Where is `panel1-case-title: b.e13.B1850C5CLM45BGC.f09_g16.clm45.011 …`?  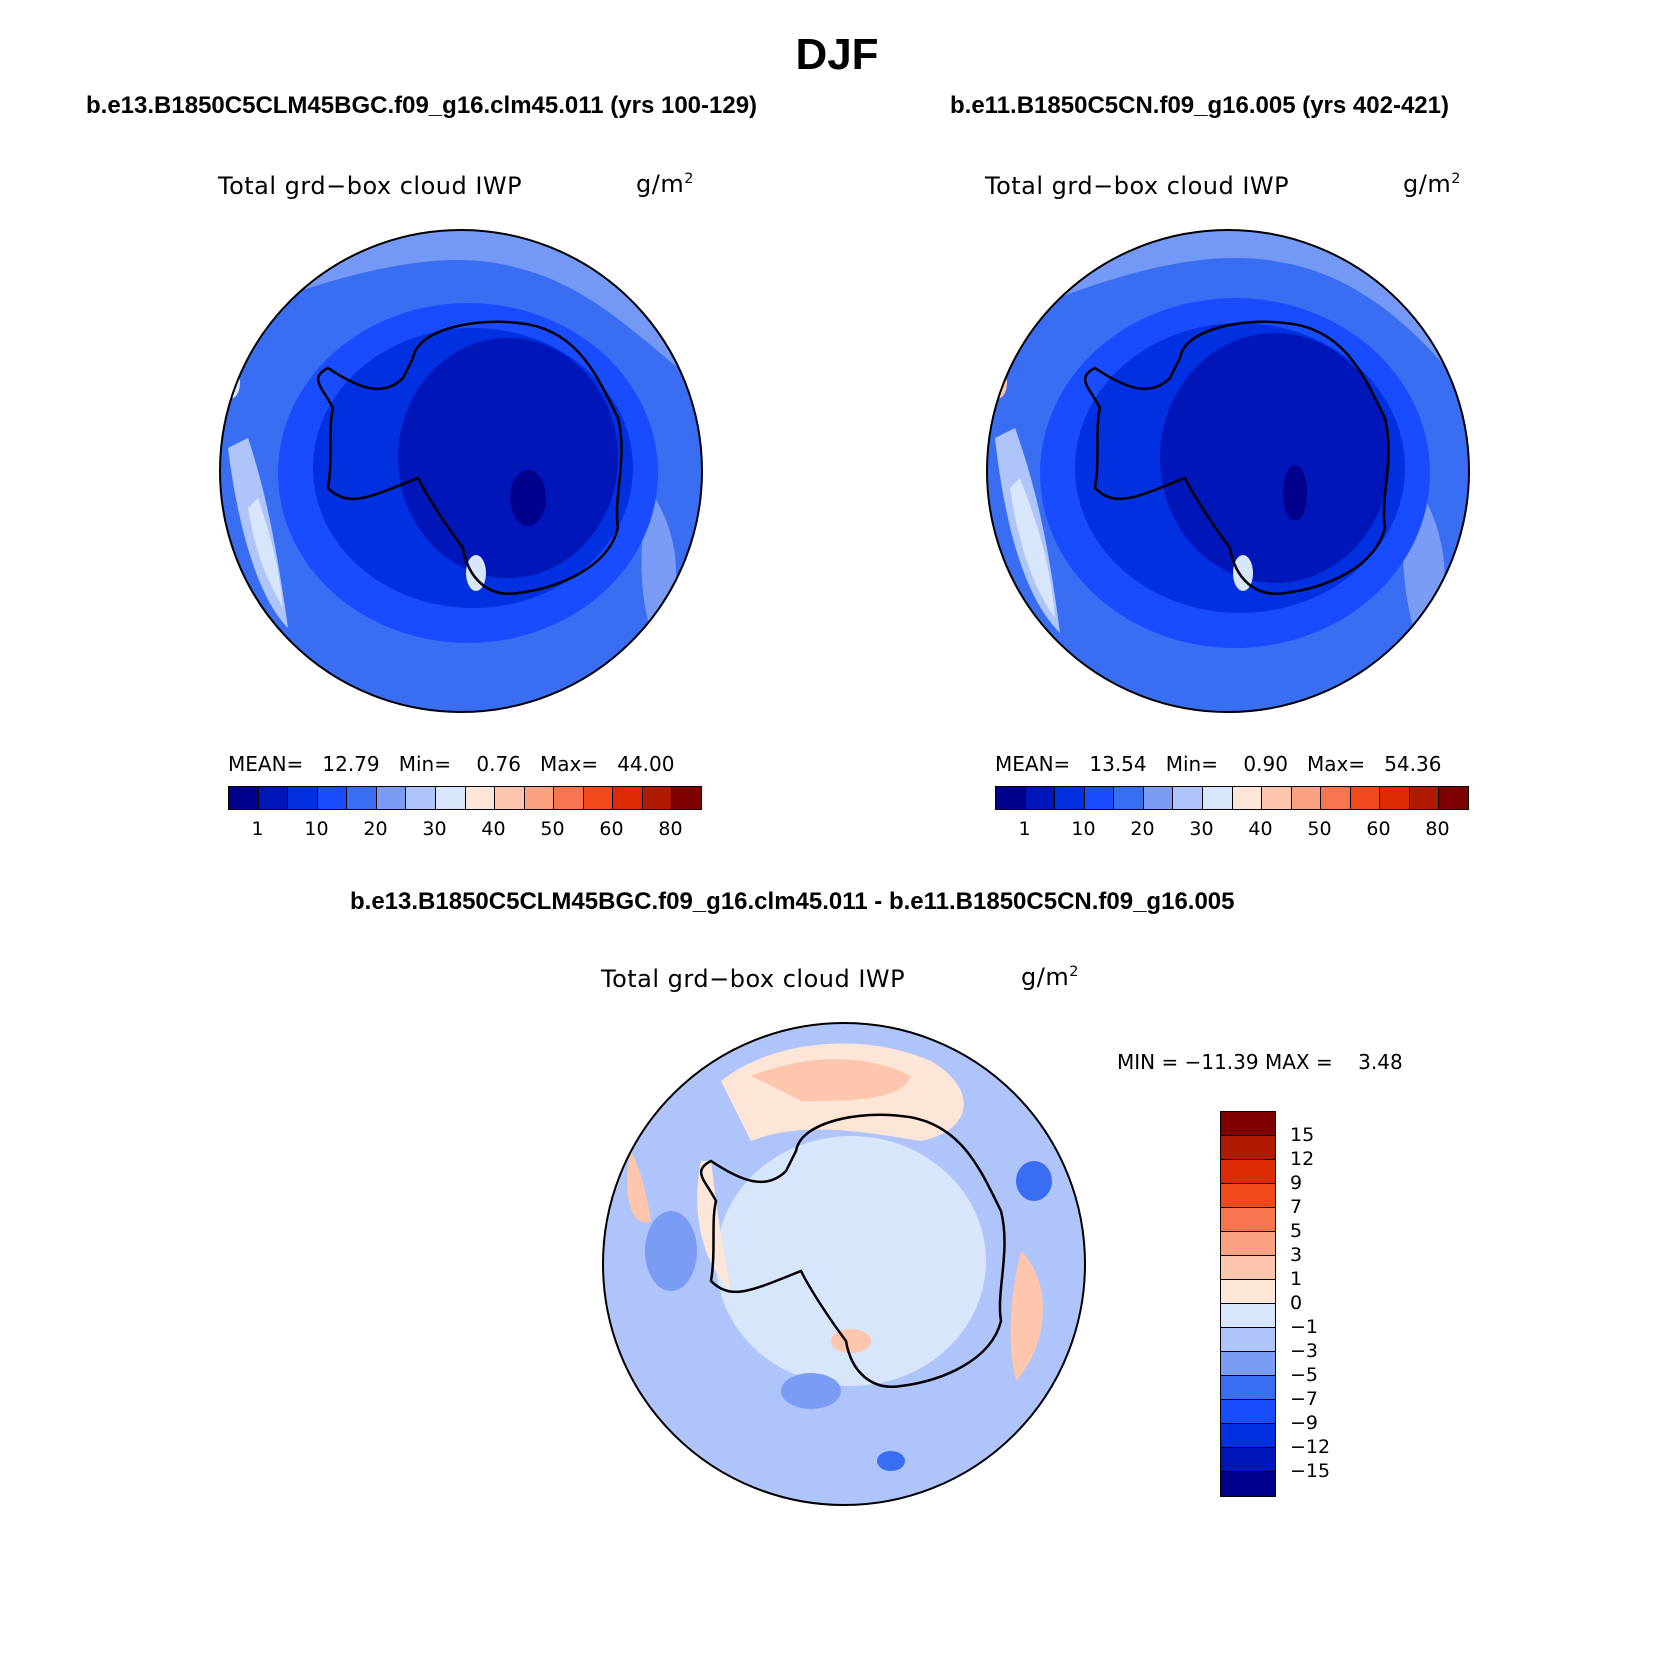 panel1-case-title: b.e13.B1850C5CLM45BGC.f09_g16.clm45.011 … is located at coordinates (422, 105).